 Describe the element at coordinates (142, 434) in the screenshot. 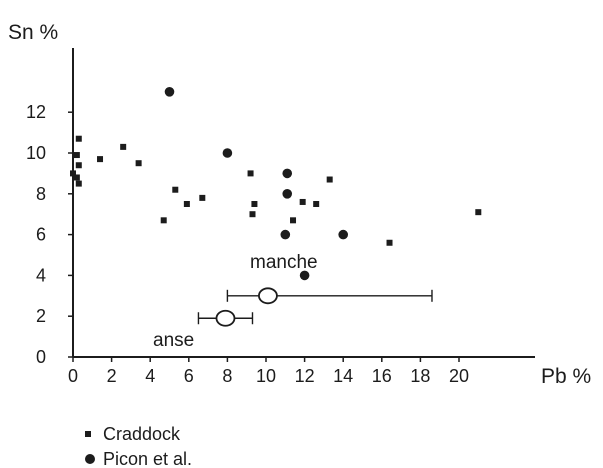

I see `legend-label-craddock: Craddock` at that location.